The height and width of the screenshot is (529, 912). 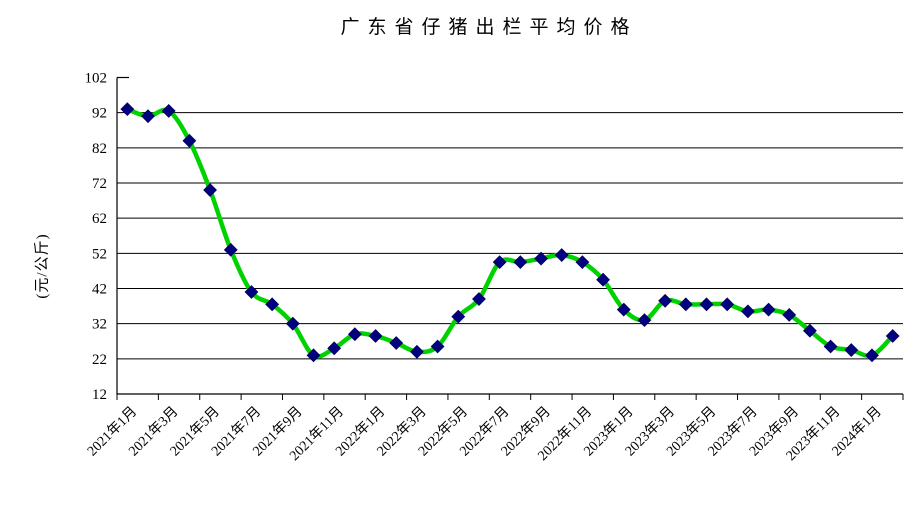 I want to click on y-tick-label: 32, so click(x=99, y=325).